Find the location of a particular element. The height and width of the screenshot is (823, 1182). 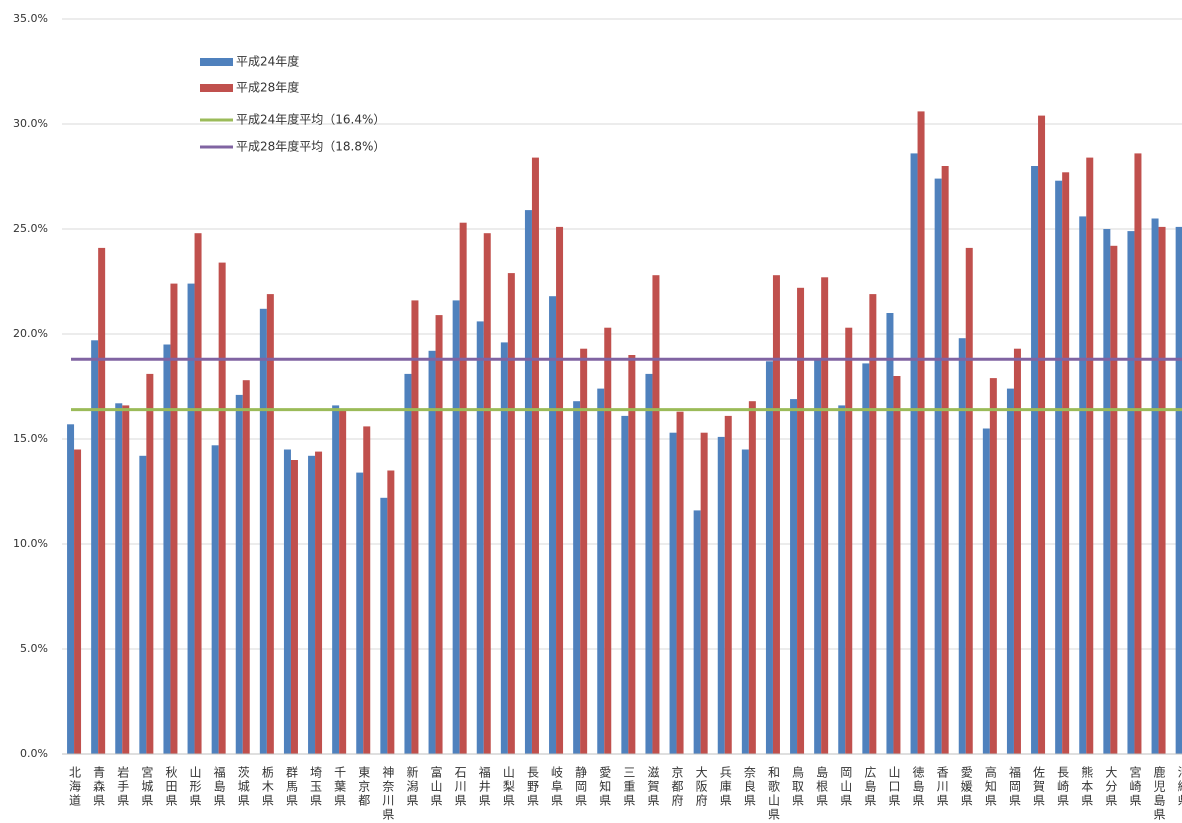

x-tick-label: 宮崎県 is located at coordinates (1135, 786).